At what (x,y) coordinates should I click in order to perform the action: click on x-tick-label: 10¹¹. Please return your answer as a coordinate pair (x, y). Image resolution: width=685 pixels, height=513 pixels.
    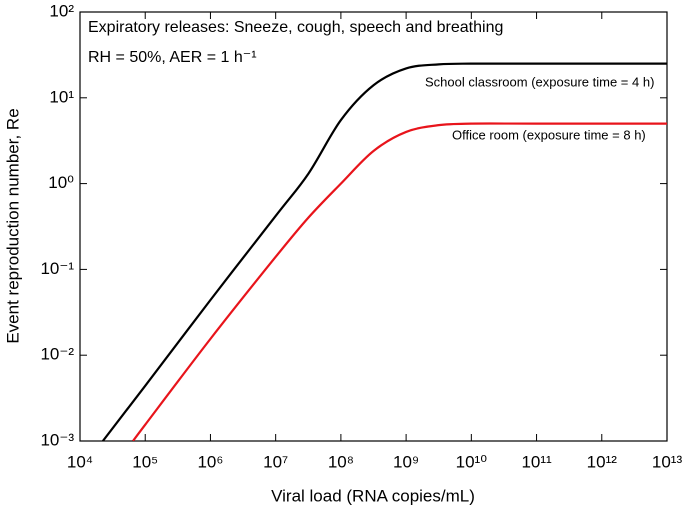
    Looking at the image, I should click on (536, 461).